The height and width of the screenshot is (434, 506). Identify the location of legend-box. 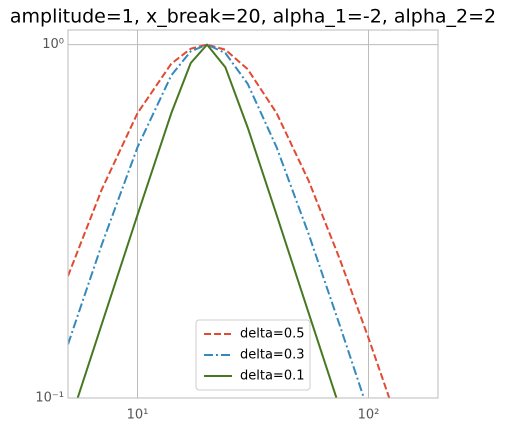
(253, 355).